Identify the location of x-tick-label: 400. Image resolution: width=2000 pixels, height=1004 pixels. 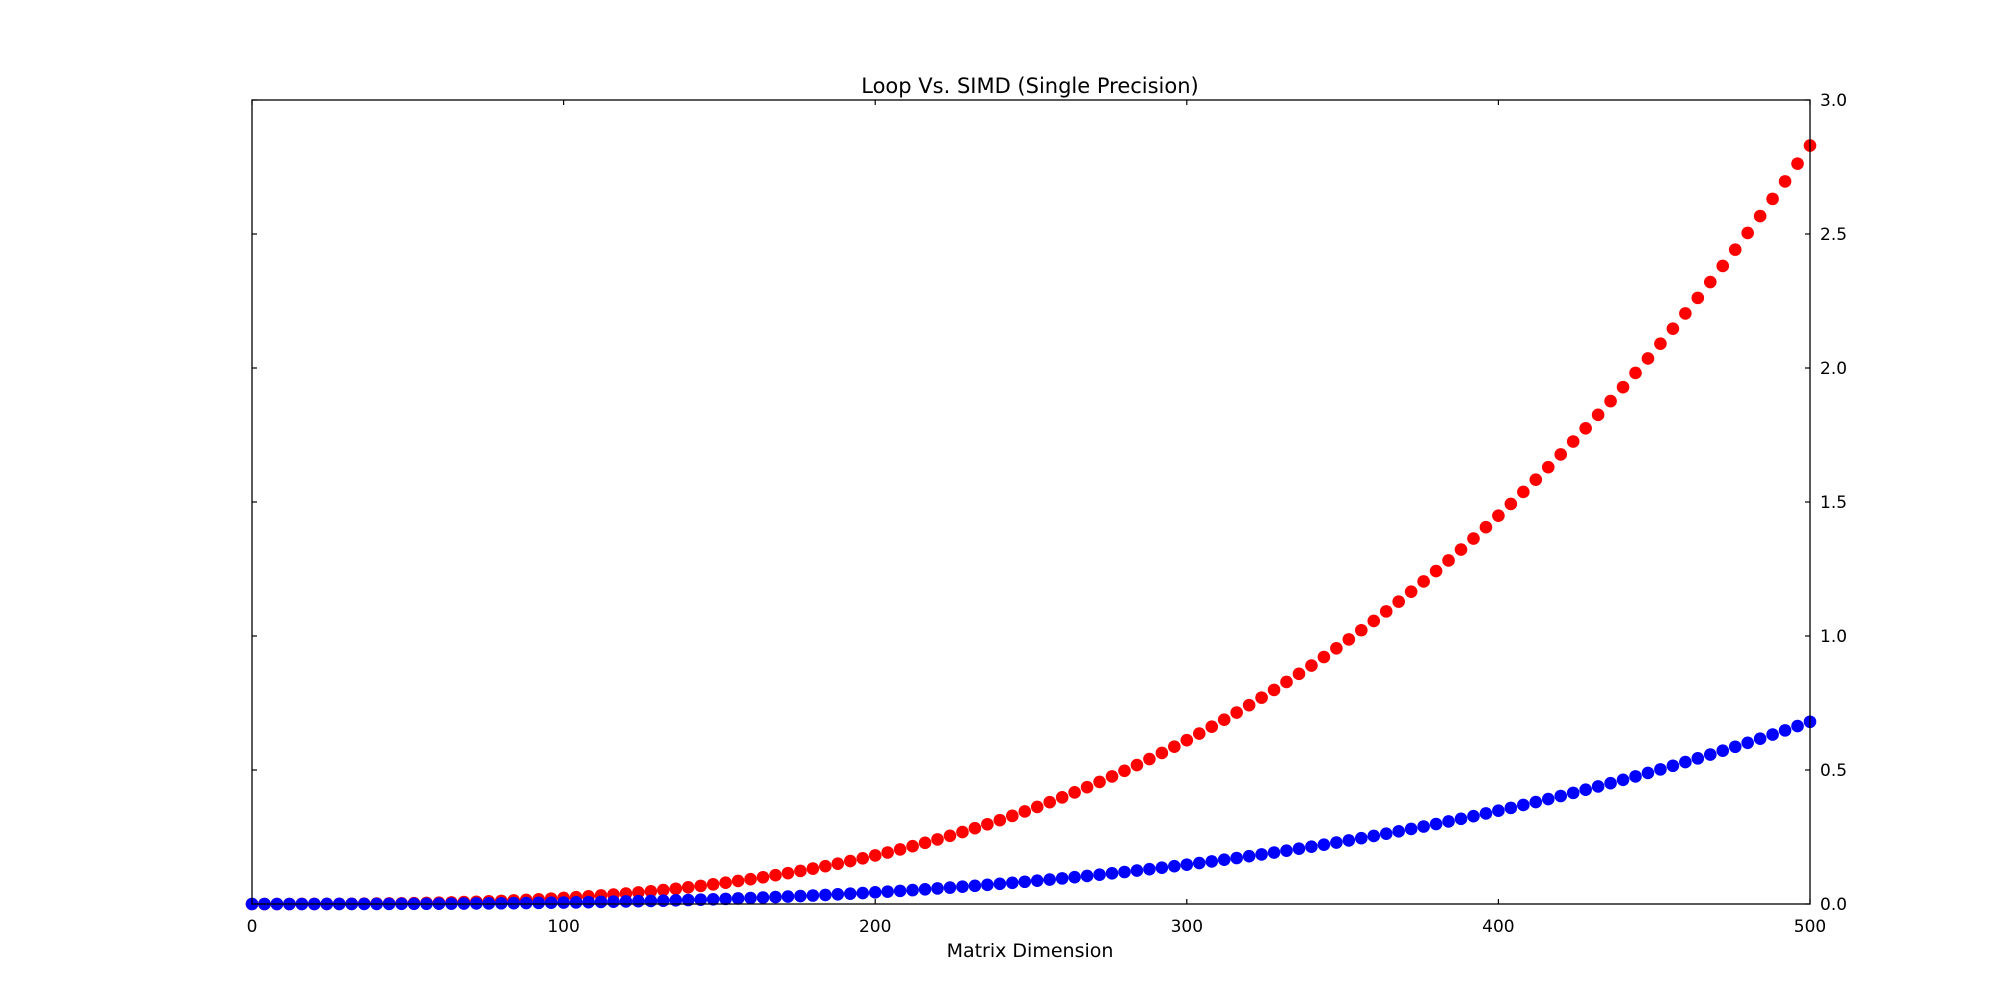
(1498, 927).